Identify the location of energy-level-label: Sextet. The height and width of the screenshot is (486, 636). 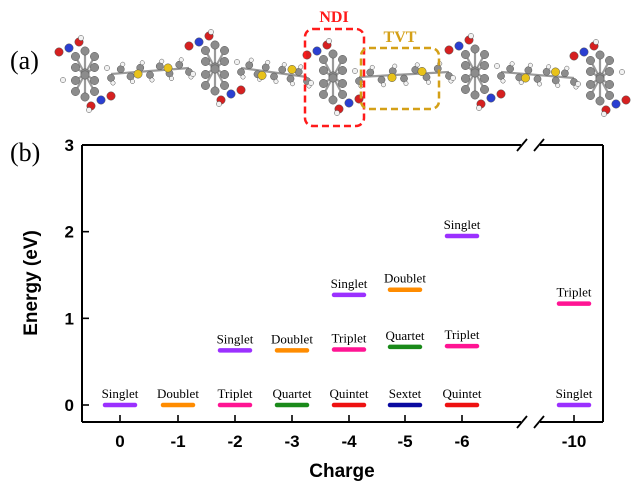
(405, 393).